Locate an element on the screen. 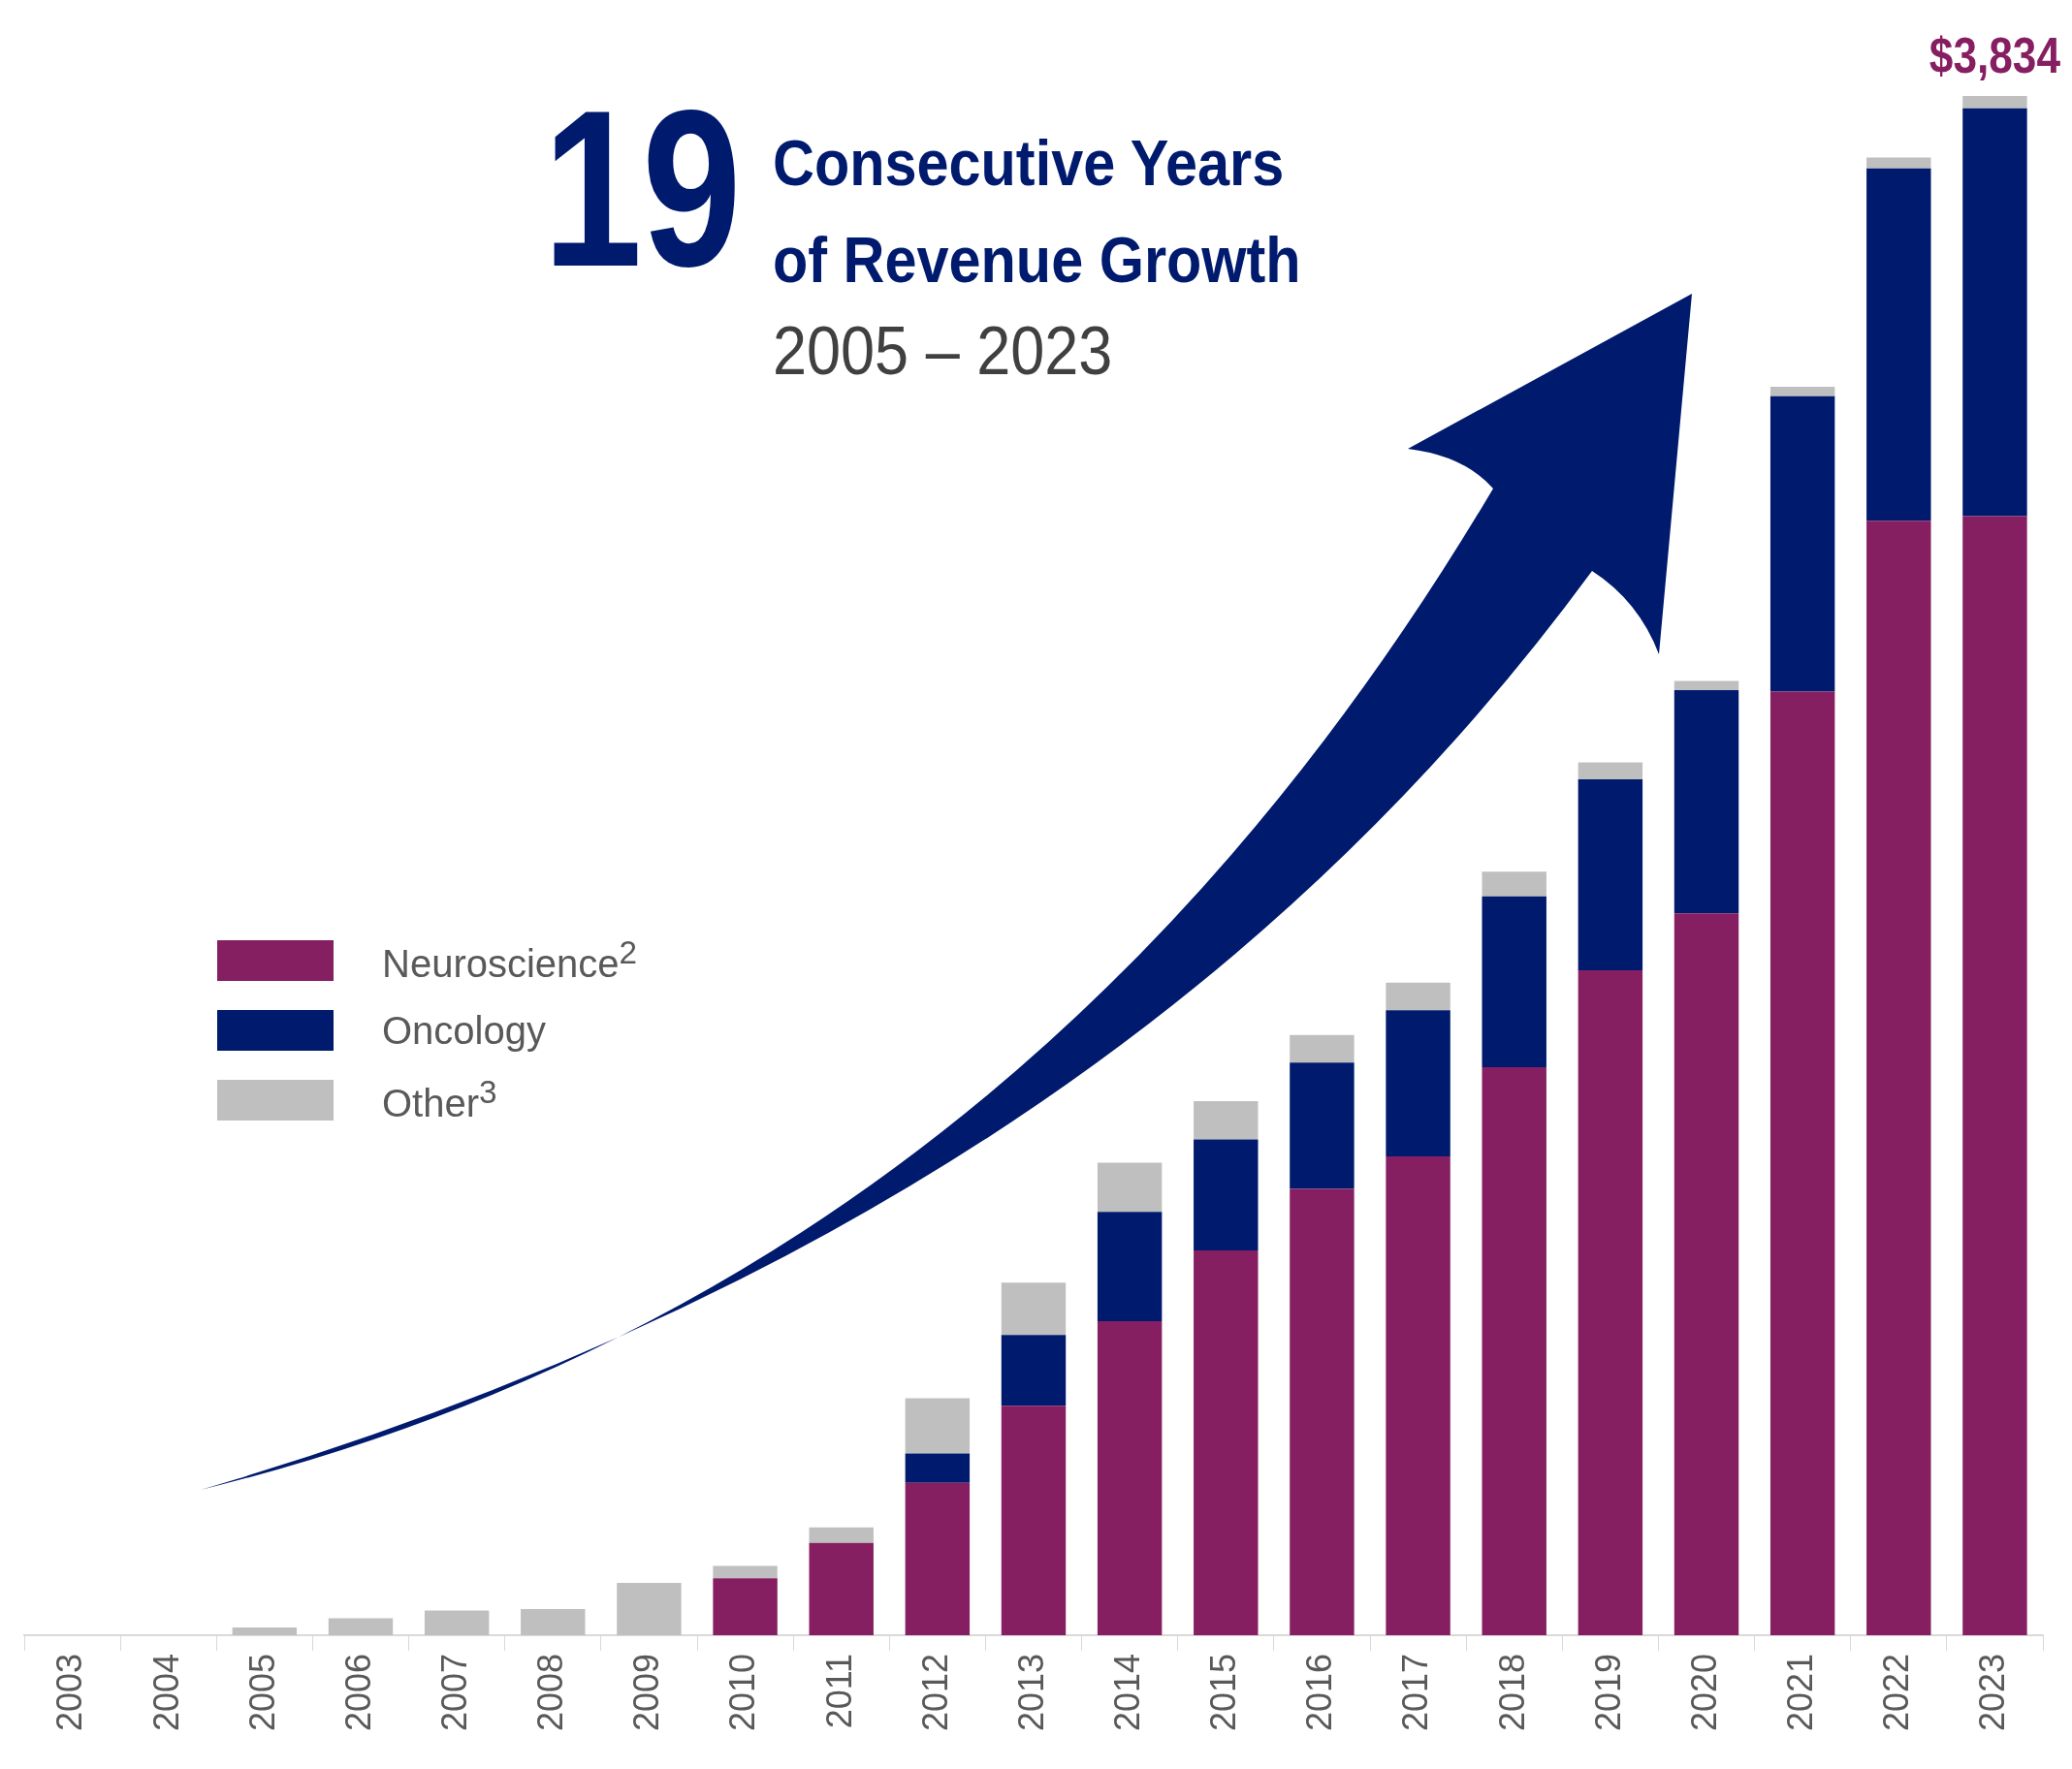 Image resolution: width=2072 pixels, height=1769 pixels. x-tick-label: 2010 is located at coordinates (742, 1693).